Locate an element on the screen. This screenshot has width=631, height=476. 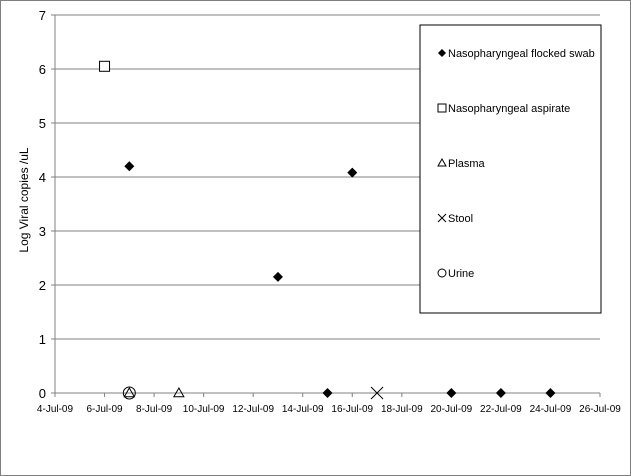
y-tick-labels: 0 1 2 3 4 5 6 7 is located at coordinates (47, 204).